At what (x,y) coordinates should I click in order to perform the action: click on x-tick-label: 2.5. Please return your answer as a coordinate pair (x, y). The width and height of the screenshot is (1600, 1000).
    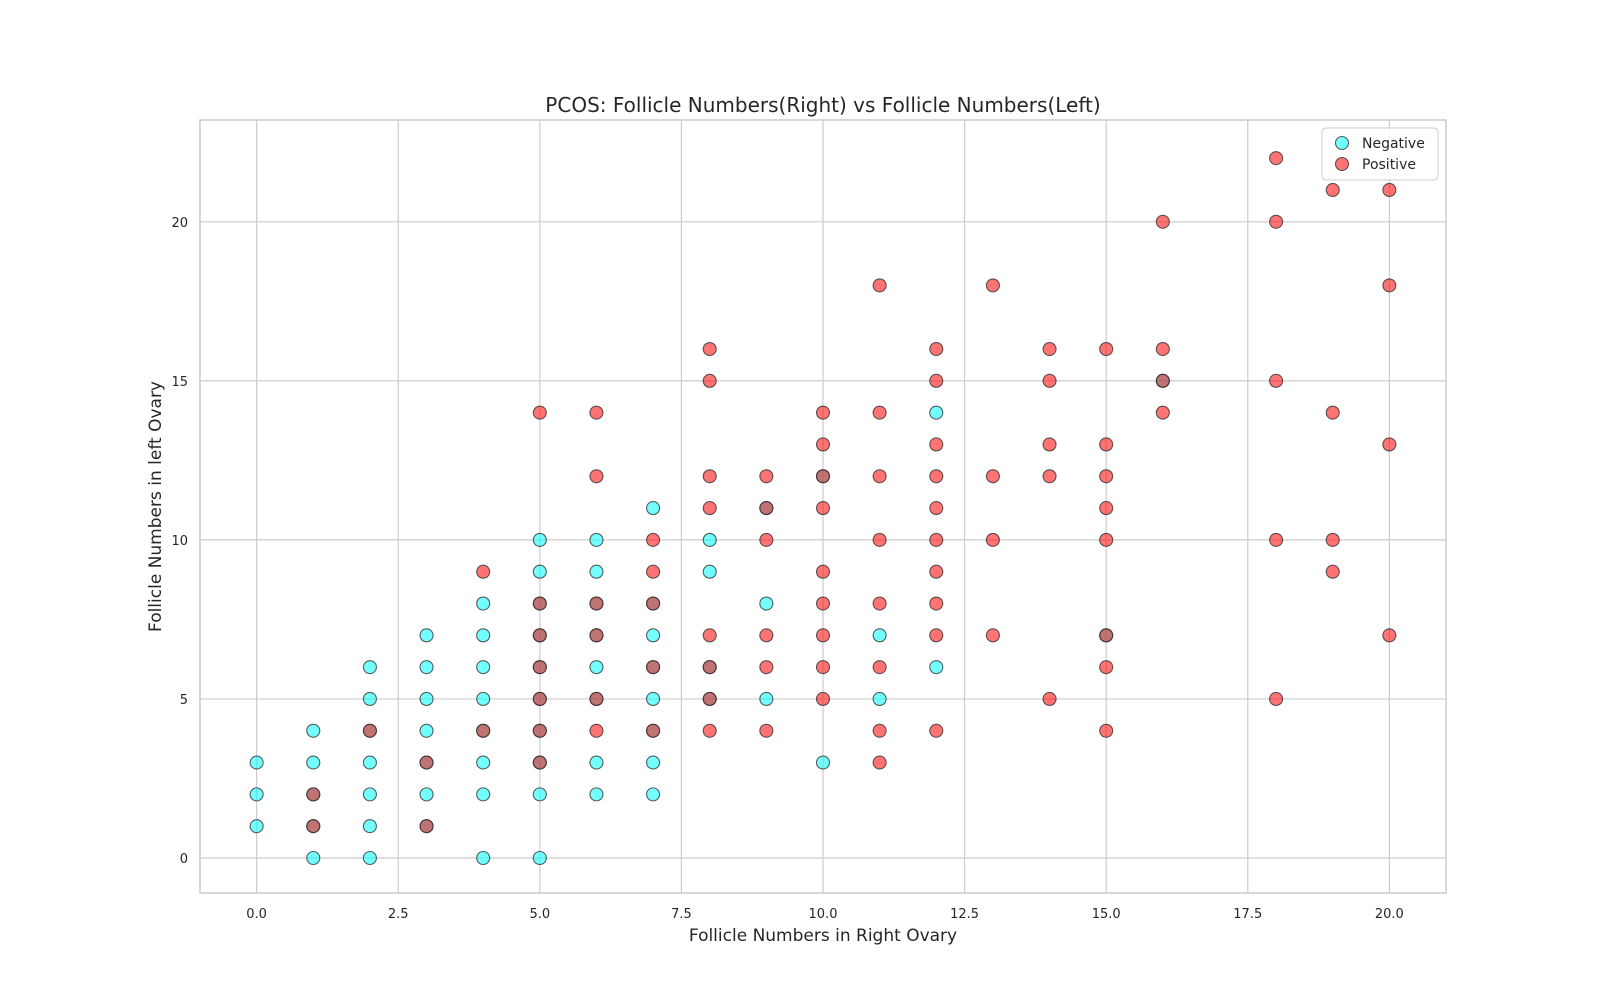
    Looking at the image, I should click on (398, 914).